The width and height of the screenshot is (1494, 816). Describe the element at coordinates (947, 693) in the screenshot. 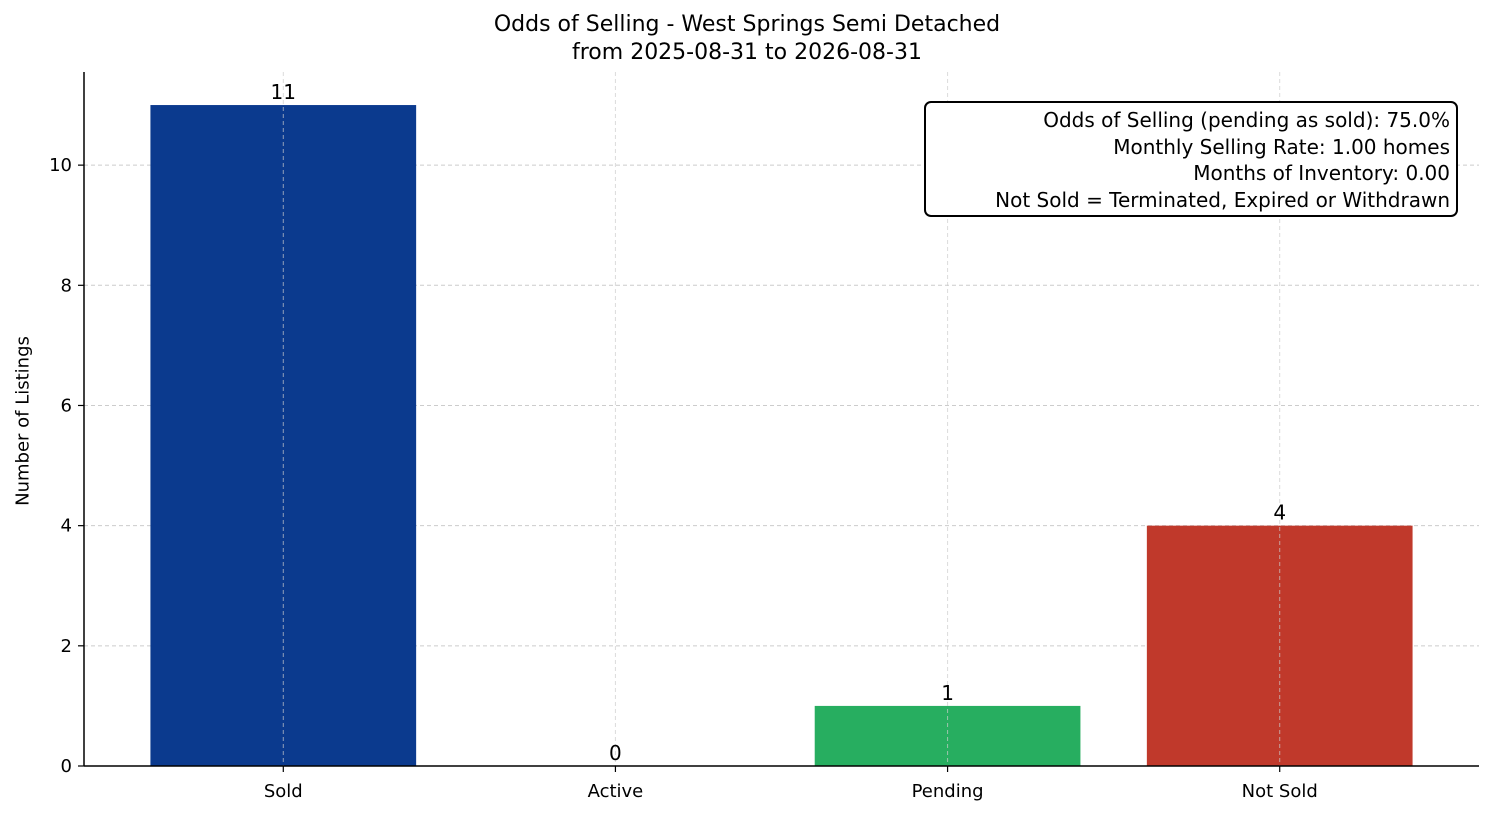

I see `bar-value-label: 1` at that location.